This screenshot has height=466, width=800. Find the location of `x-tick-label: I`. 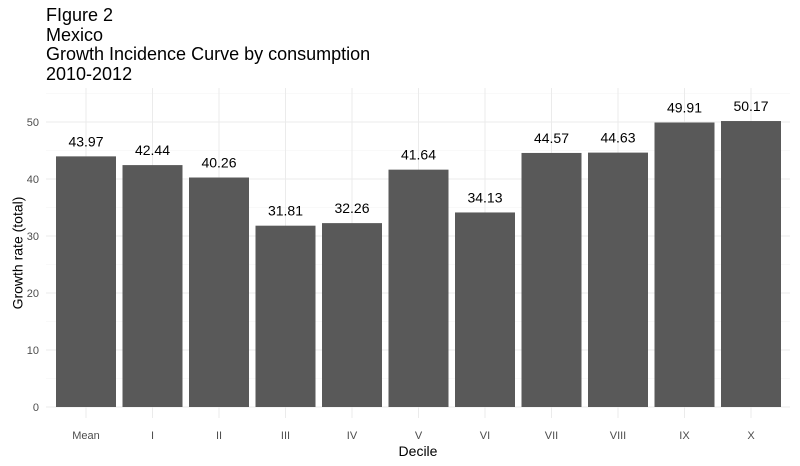

x-tick-label: I is located at coordinates (152, 436).